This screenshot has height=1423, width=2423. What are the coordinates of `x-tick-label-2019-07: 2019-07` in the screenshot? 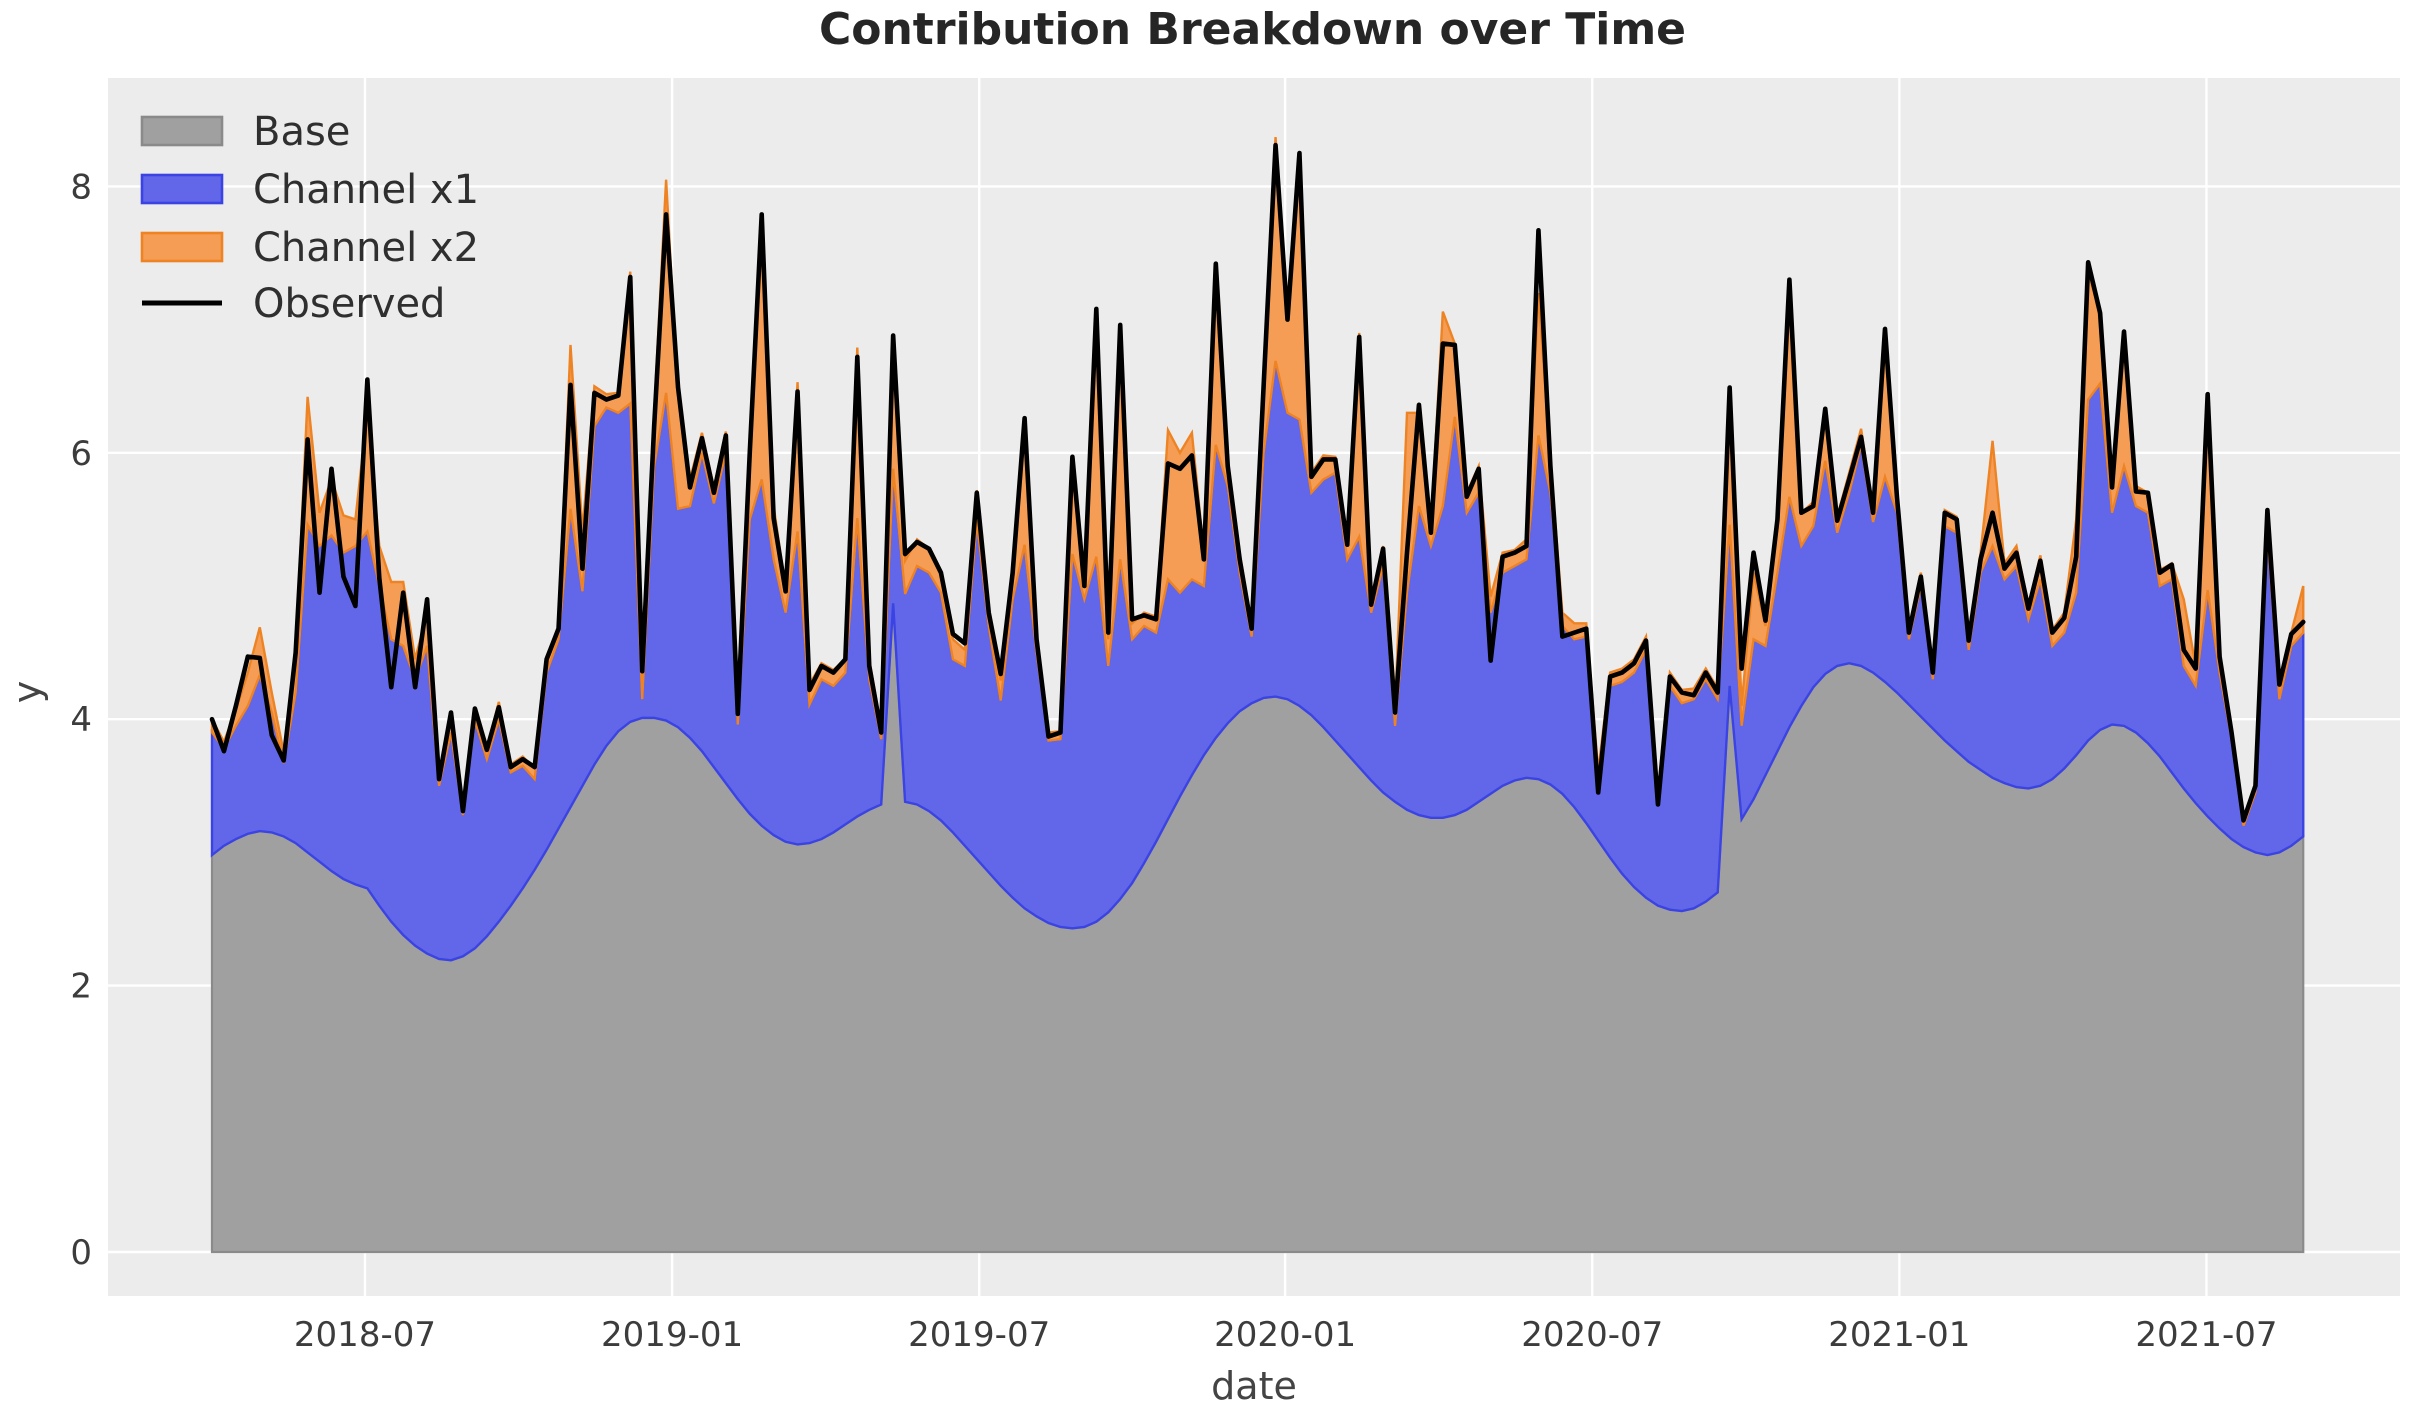 It's located at (979, 1335).